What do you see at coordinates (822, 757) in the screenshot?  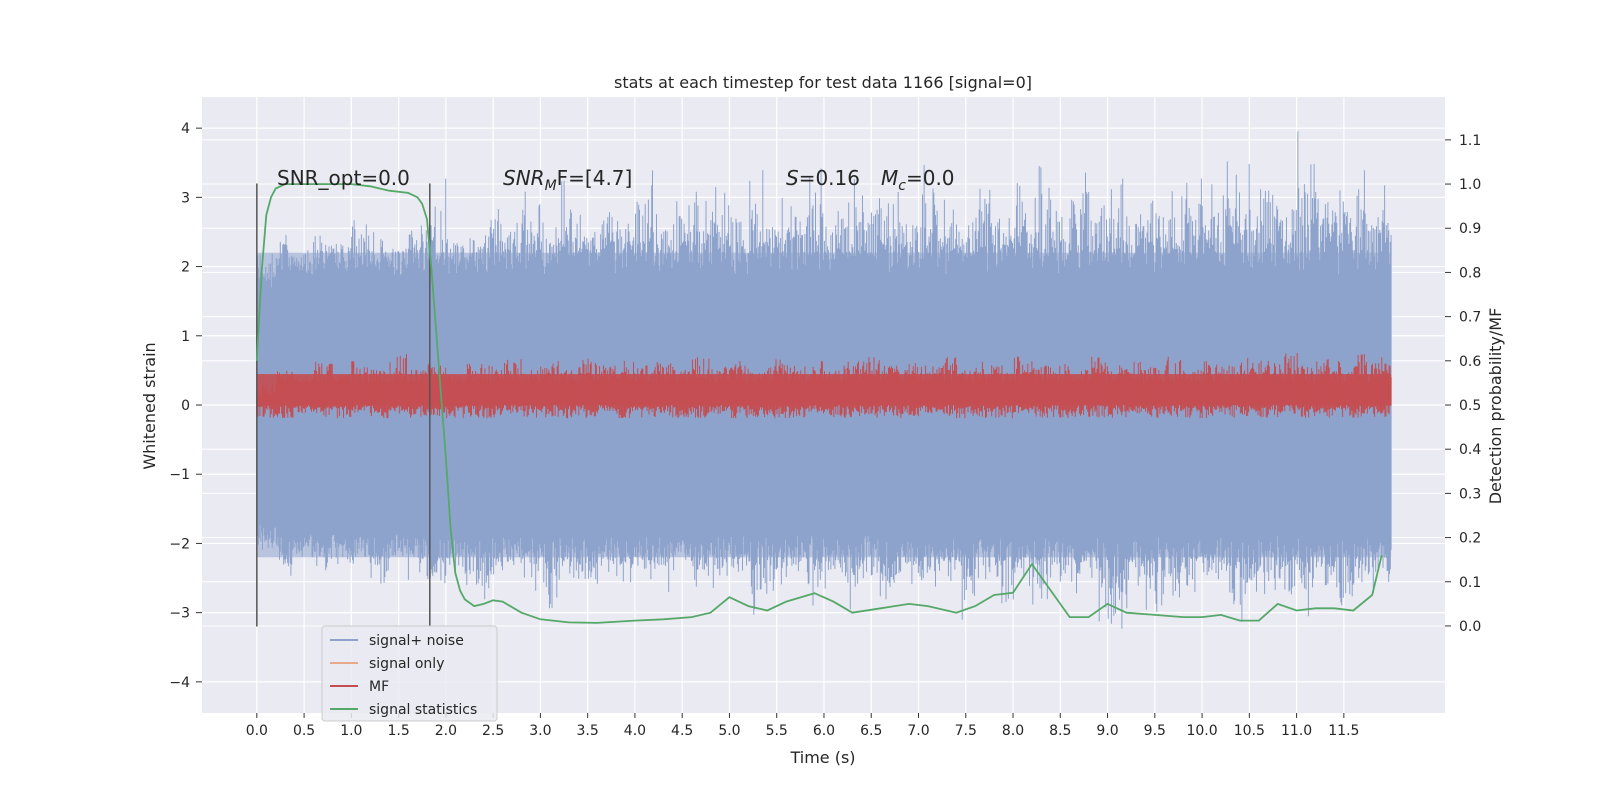 I see `x-axis-label: Time (s)` at bounding box center [822, 757].